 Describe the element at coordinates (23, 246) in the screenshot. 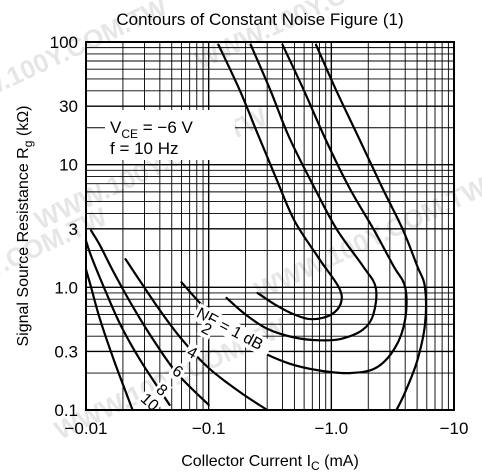

I see `y-axis-label-main: Signal Source Resistance R` at that location.